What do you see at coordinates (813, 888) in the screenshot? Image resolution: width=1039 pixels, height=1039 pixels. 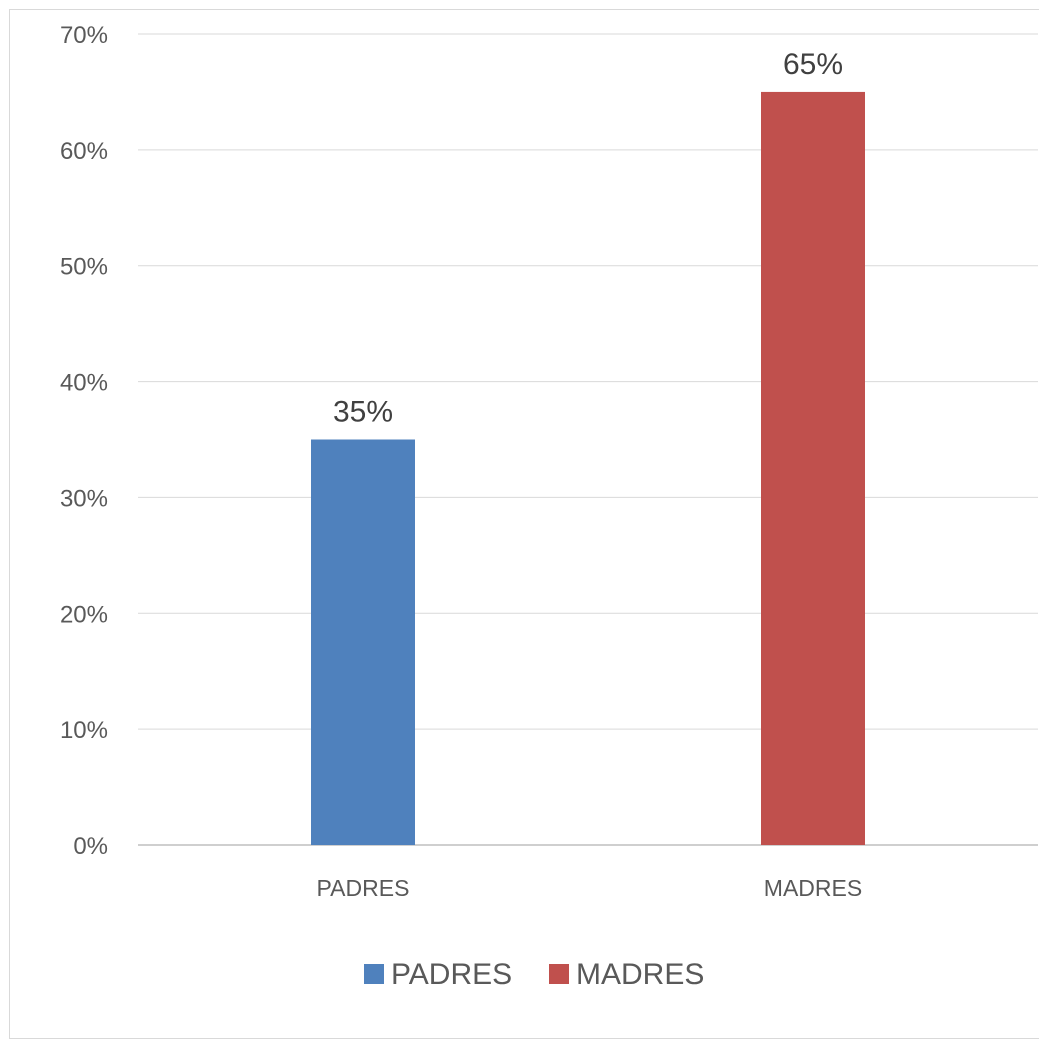 I see `x-category-label: MADRES` at bounding box center [813, 888].